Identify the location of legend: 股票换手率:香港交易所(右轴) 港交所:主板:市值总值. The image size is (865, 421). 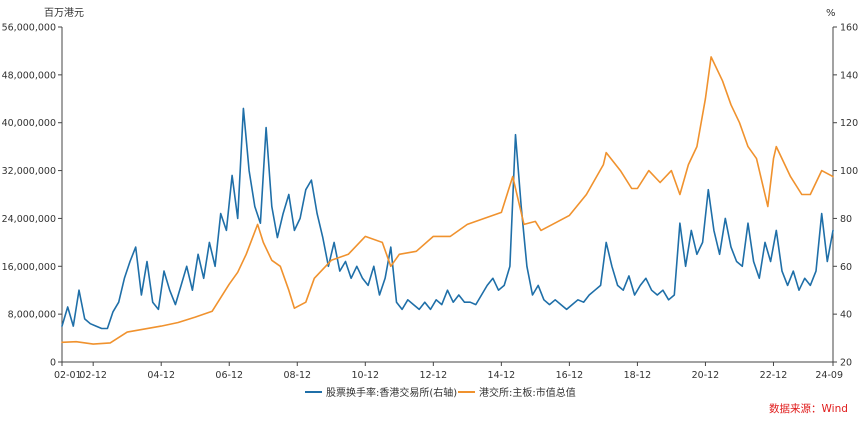
(440, 392).